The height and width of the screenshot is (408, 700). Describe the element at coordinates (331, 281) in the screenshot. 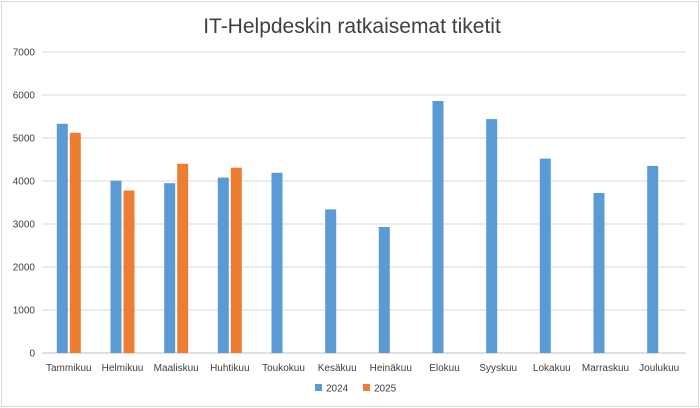

I see `bar-2024-kesäkuu` at that location.